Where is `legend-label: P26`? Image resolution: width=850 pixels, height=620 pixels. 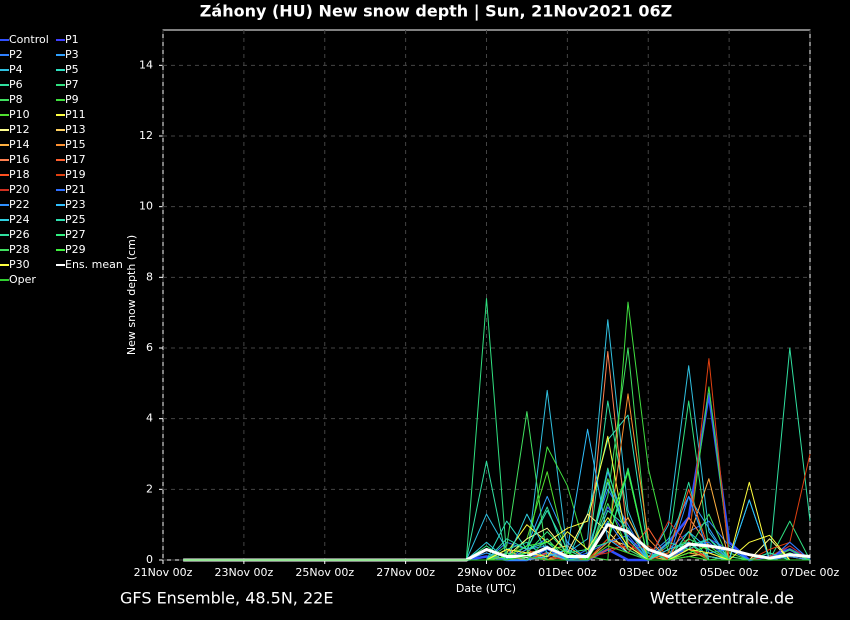 legend-label: P26 is located at coordinates (19, 234).